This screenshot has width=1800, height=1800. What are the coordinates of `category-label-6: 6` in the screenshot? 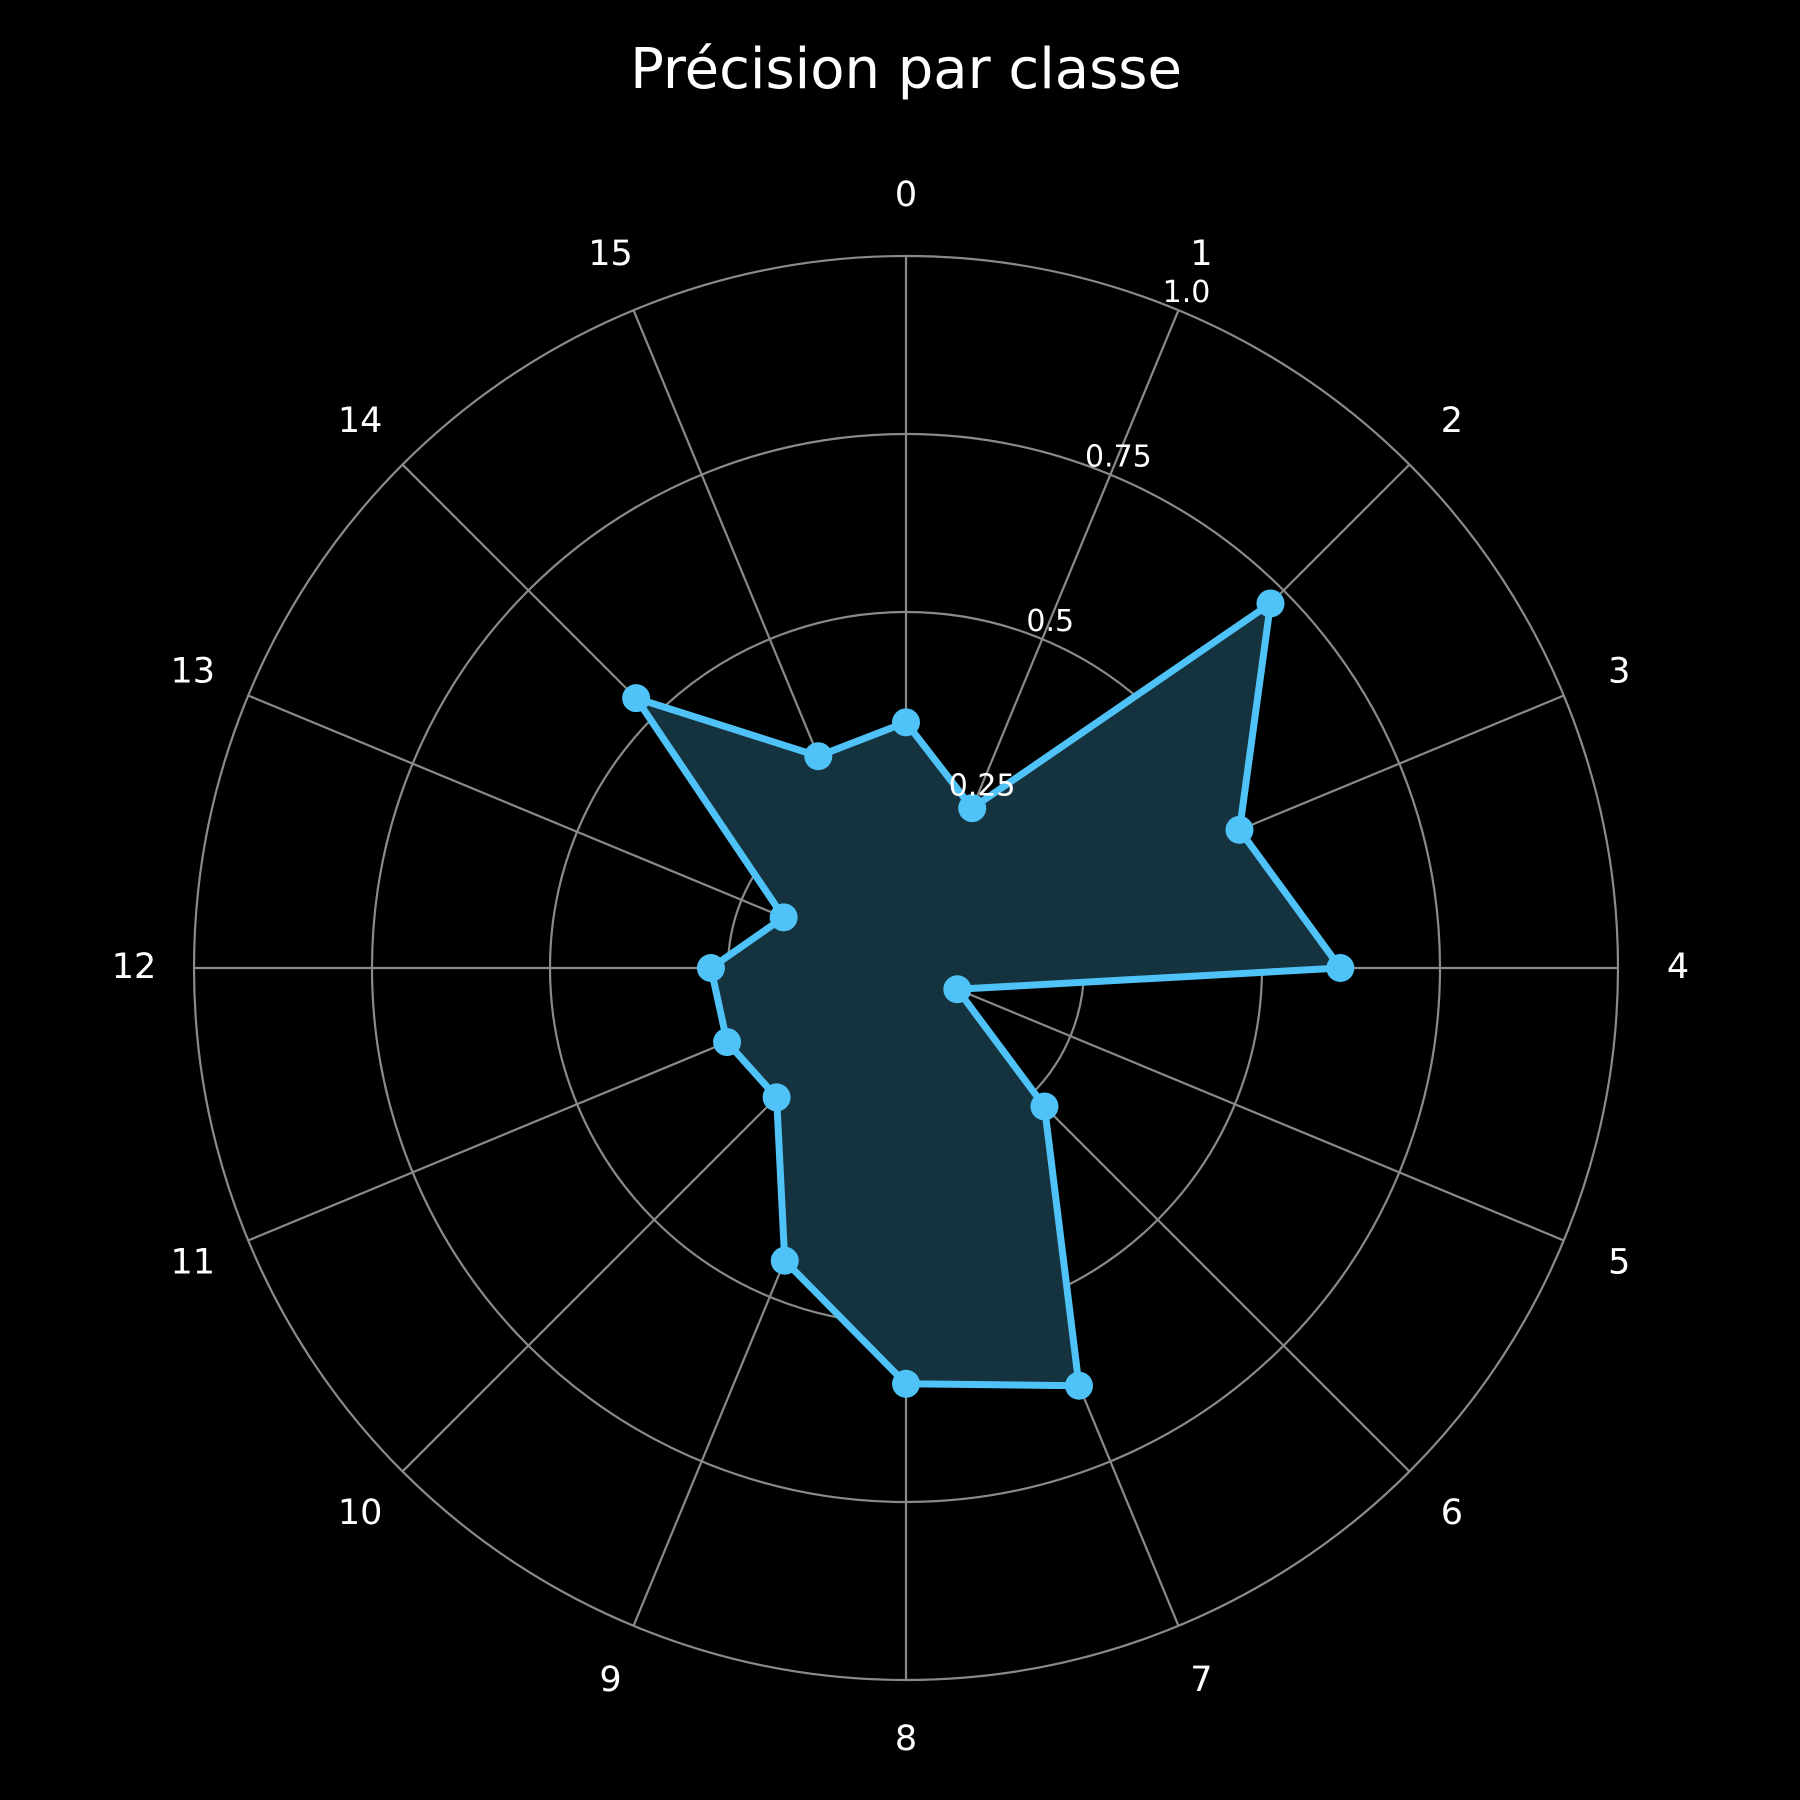 It's located at (1452, 1513).